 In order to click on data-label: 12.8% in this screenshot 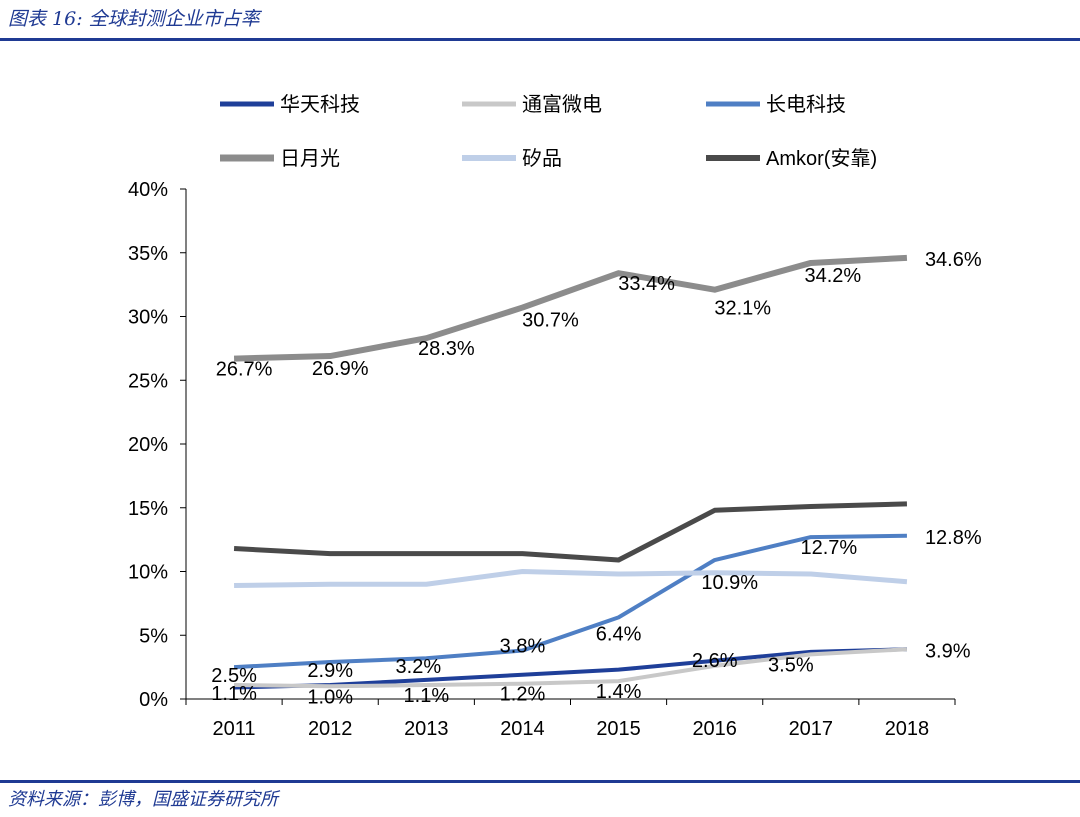, I will do `click(953, 538)`.